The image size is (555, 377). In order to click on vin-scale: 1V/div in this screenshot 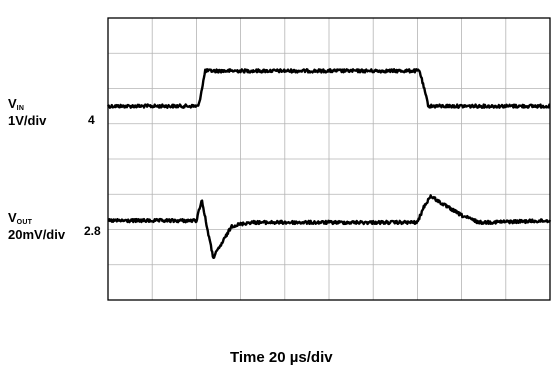, I will do `click(27, 120)`.